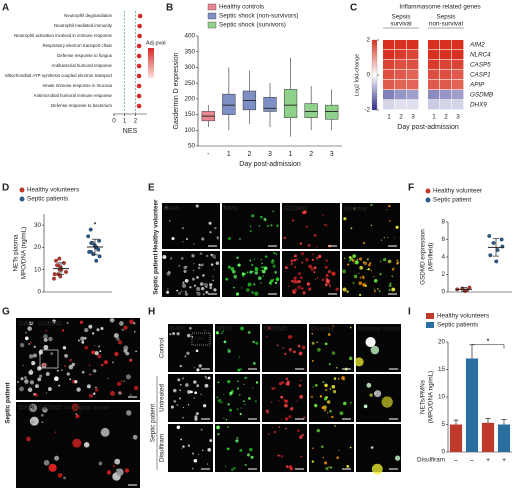 The image size is (520, 490). I want to click on gene-label: CASP1, so click(480, 75).